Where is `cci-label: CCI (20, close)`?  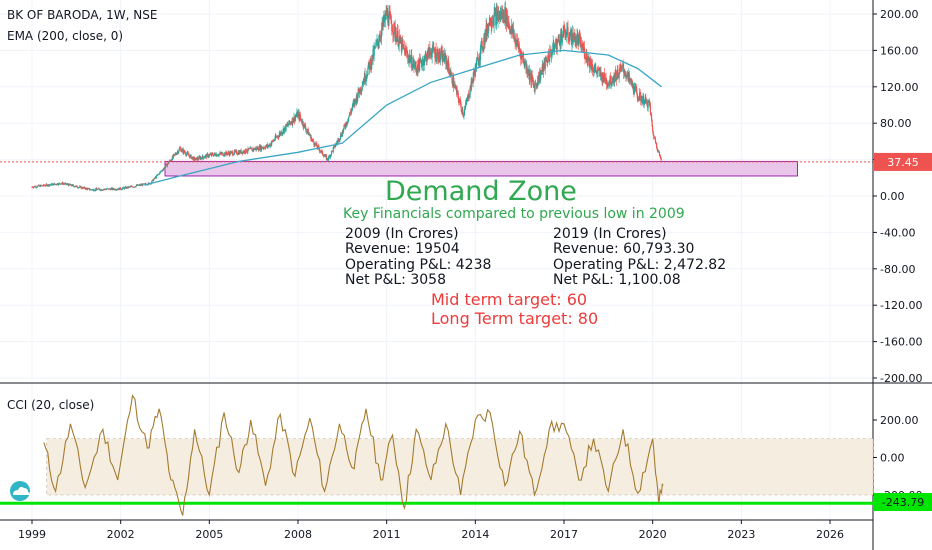
cci-label: CCI (20, close) is located at coordinates (50, 405).